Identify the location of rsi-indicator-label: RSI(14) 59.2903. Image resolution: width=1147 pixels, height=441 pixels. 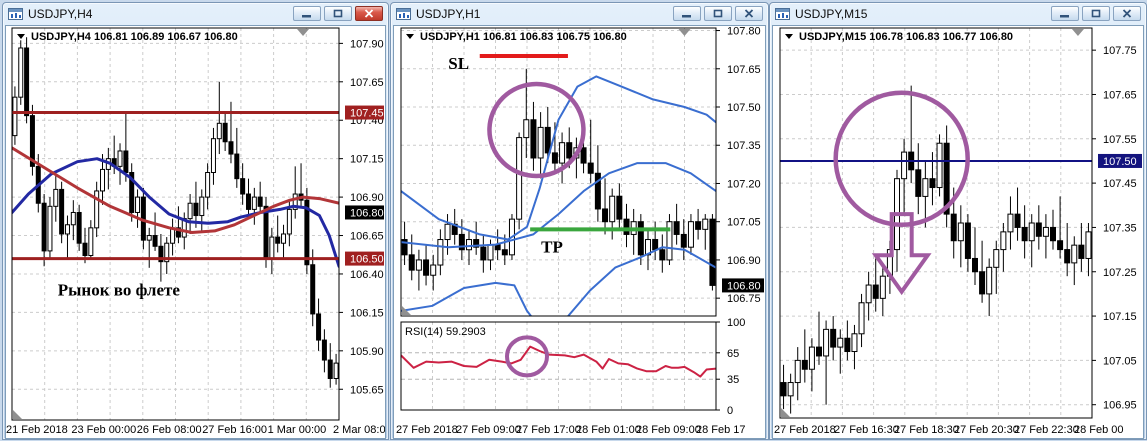
(445, 332).